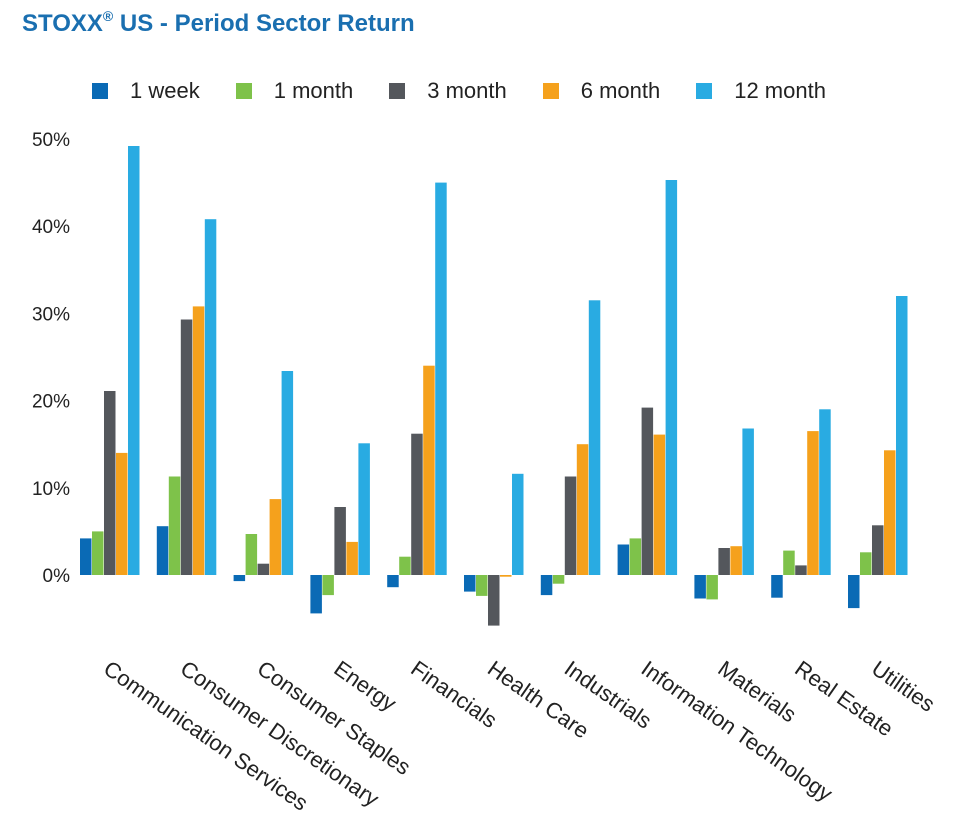  I want to click on bar-industrials-3-month, so click(570, 525).